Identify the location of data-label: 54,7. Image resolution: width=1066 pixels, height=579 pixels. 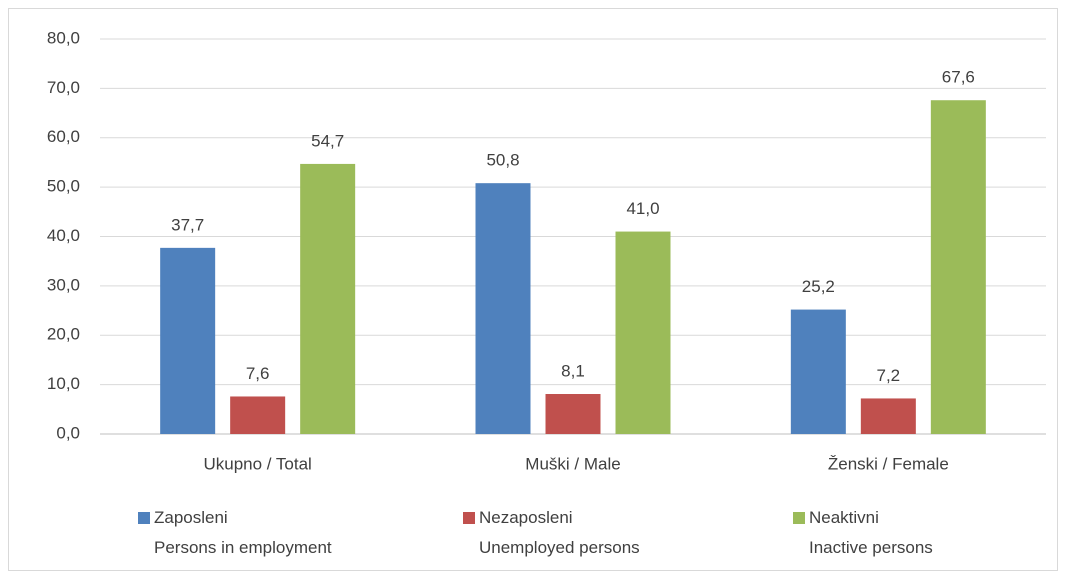
(327, 140).